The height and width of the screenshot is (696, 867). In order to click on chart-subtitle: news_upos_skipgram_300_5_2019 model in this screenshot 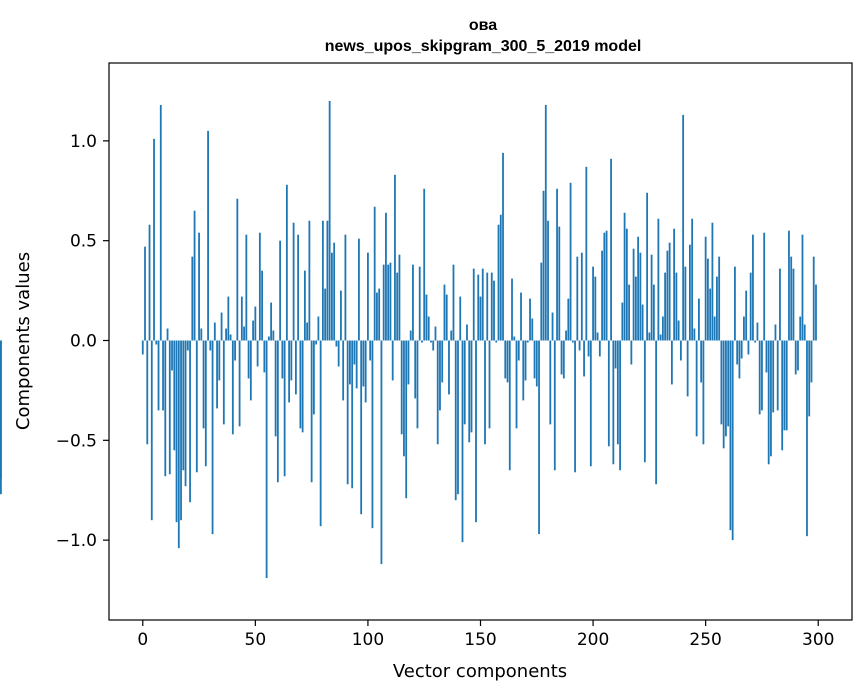, I will do `click(483, 46)`.